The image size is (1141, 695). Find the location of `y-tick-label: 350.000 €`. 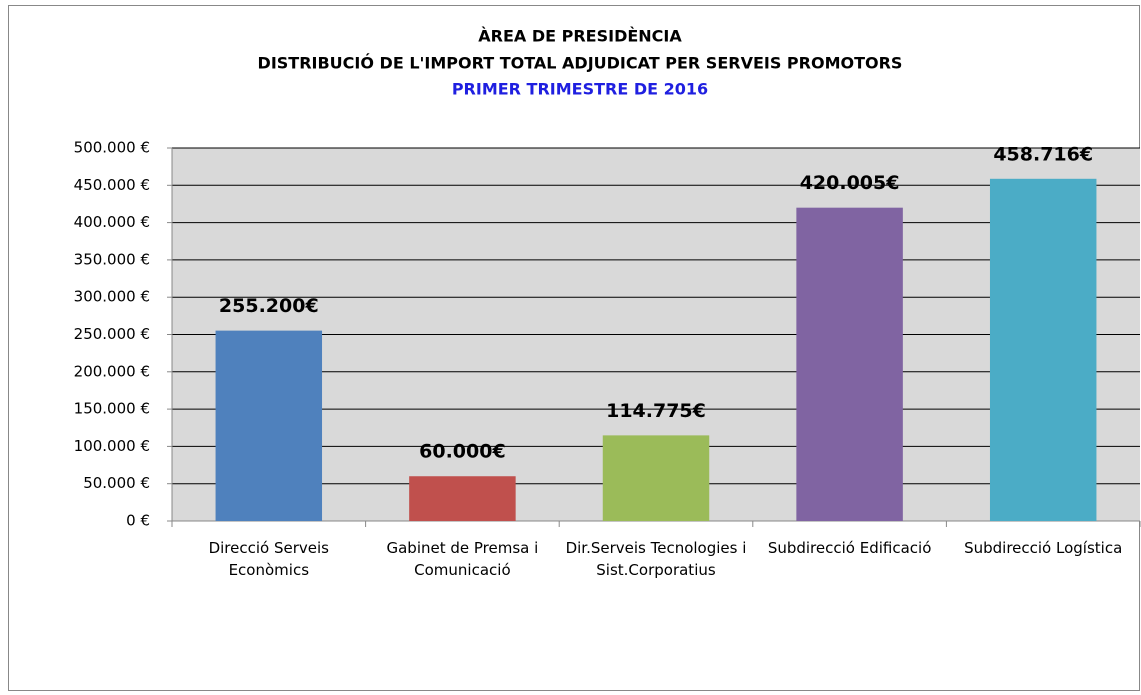

y-tick-label: 350.000 € is located at coordinates (112, 259).